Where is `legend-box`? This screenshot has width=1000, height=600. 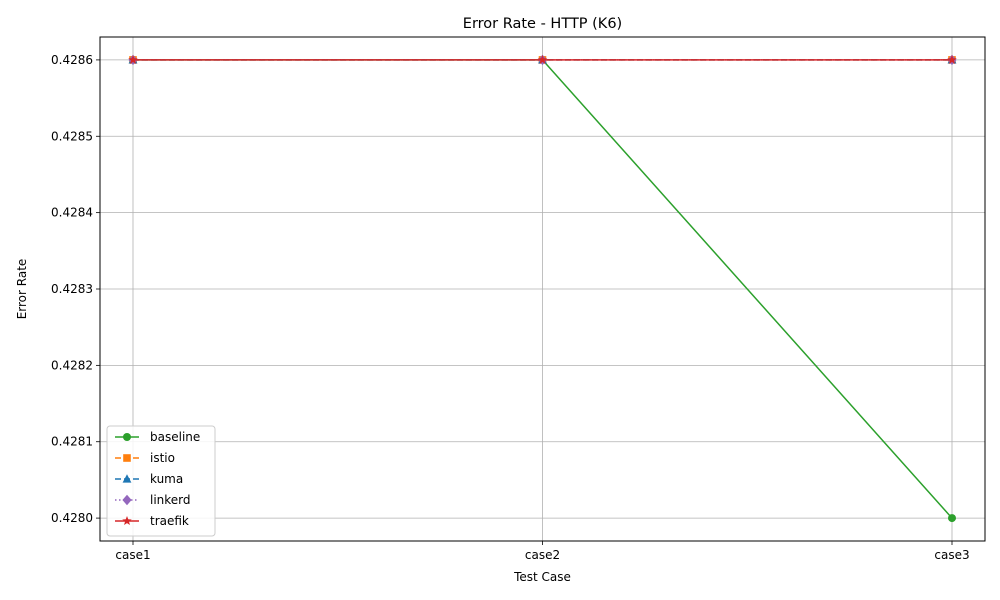 legend-box is located at coordinates (161, 481).